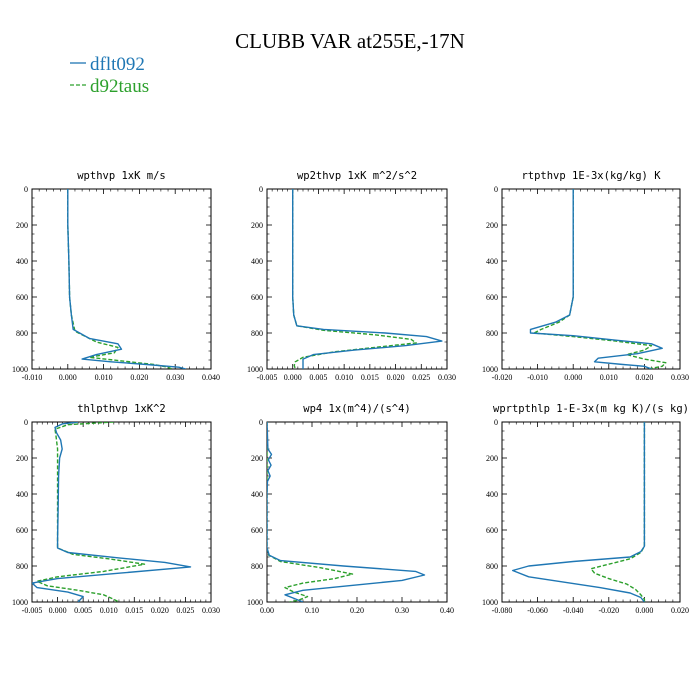 The height and width of the screenshot is (700, 700). Describe the element at coordinates (357, 610) in the screenshot. I see `x-tick-label: 0.20` at that location.